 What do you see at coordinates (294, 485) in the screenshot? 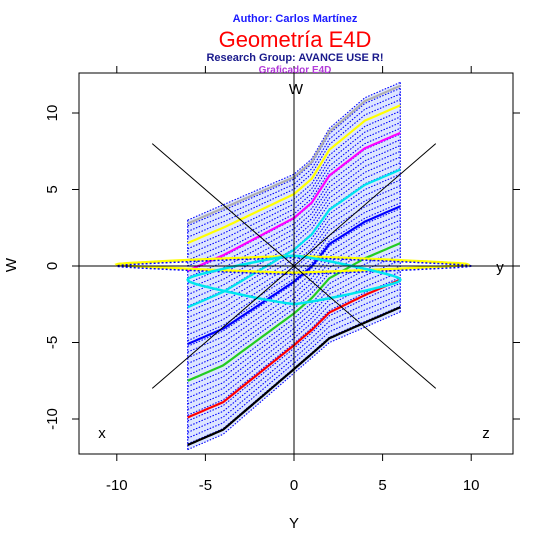
I see `x-tick-label: 0` at bounding box center [294, 485].